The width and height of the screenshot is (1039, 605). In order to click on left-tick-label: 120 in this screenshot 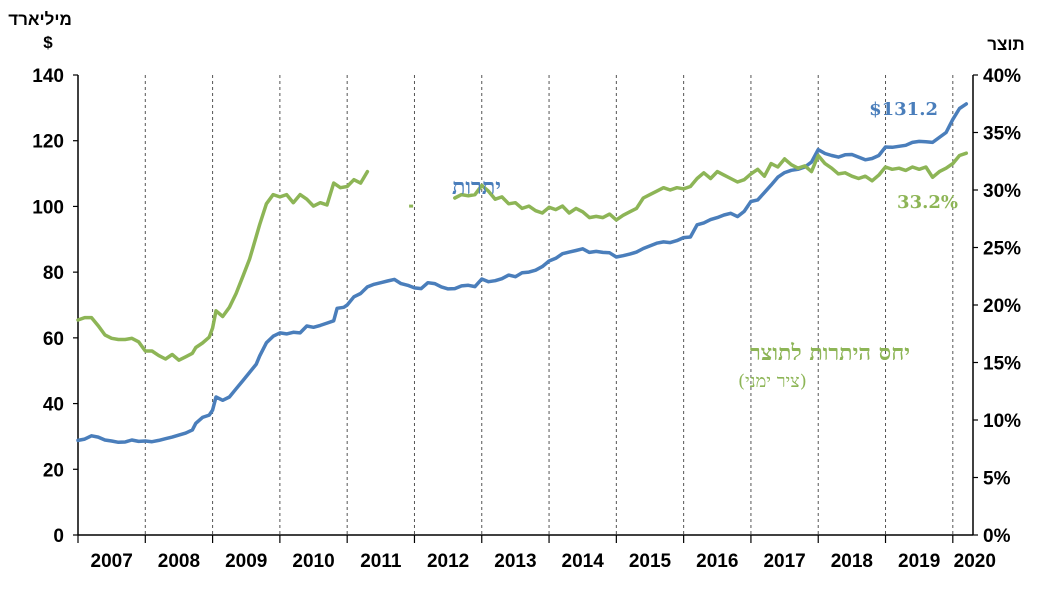, I will do `click(48, 142)`.